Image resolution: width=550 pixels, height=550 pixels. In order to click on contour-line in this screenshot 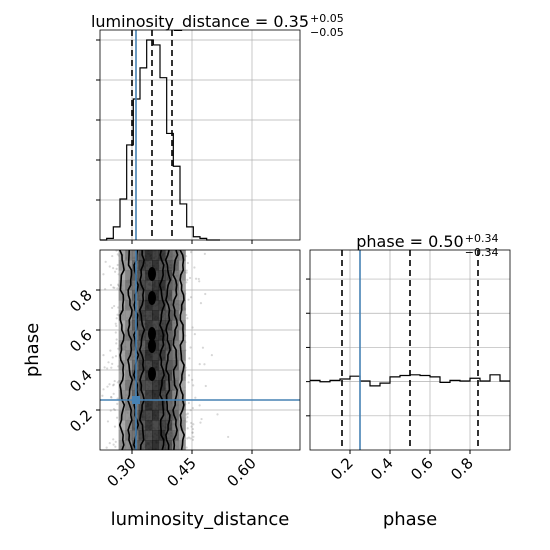, I will do `click(175, 350)`.